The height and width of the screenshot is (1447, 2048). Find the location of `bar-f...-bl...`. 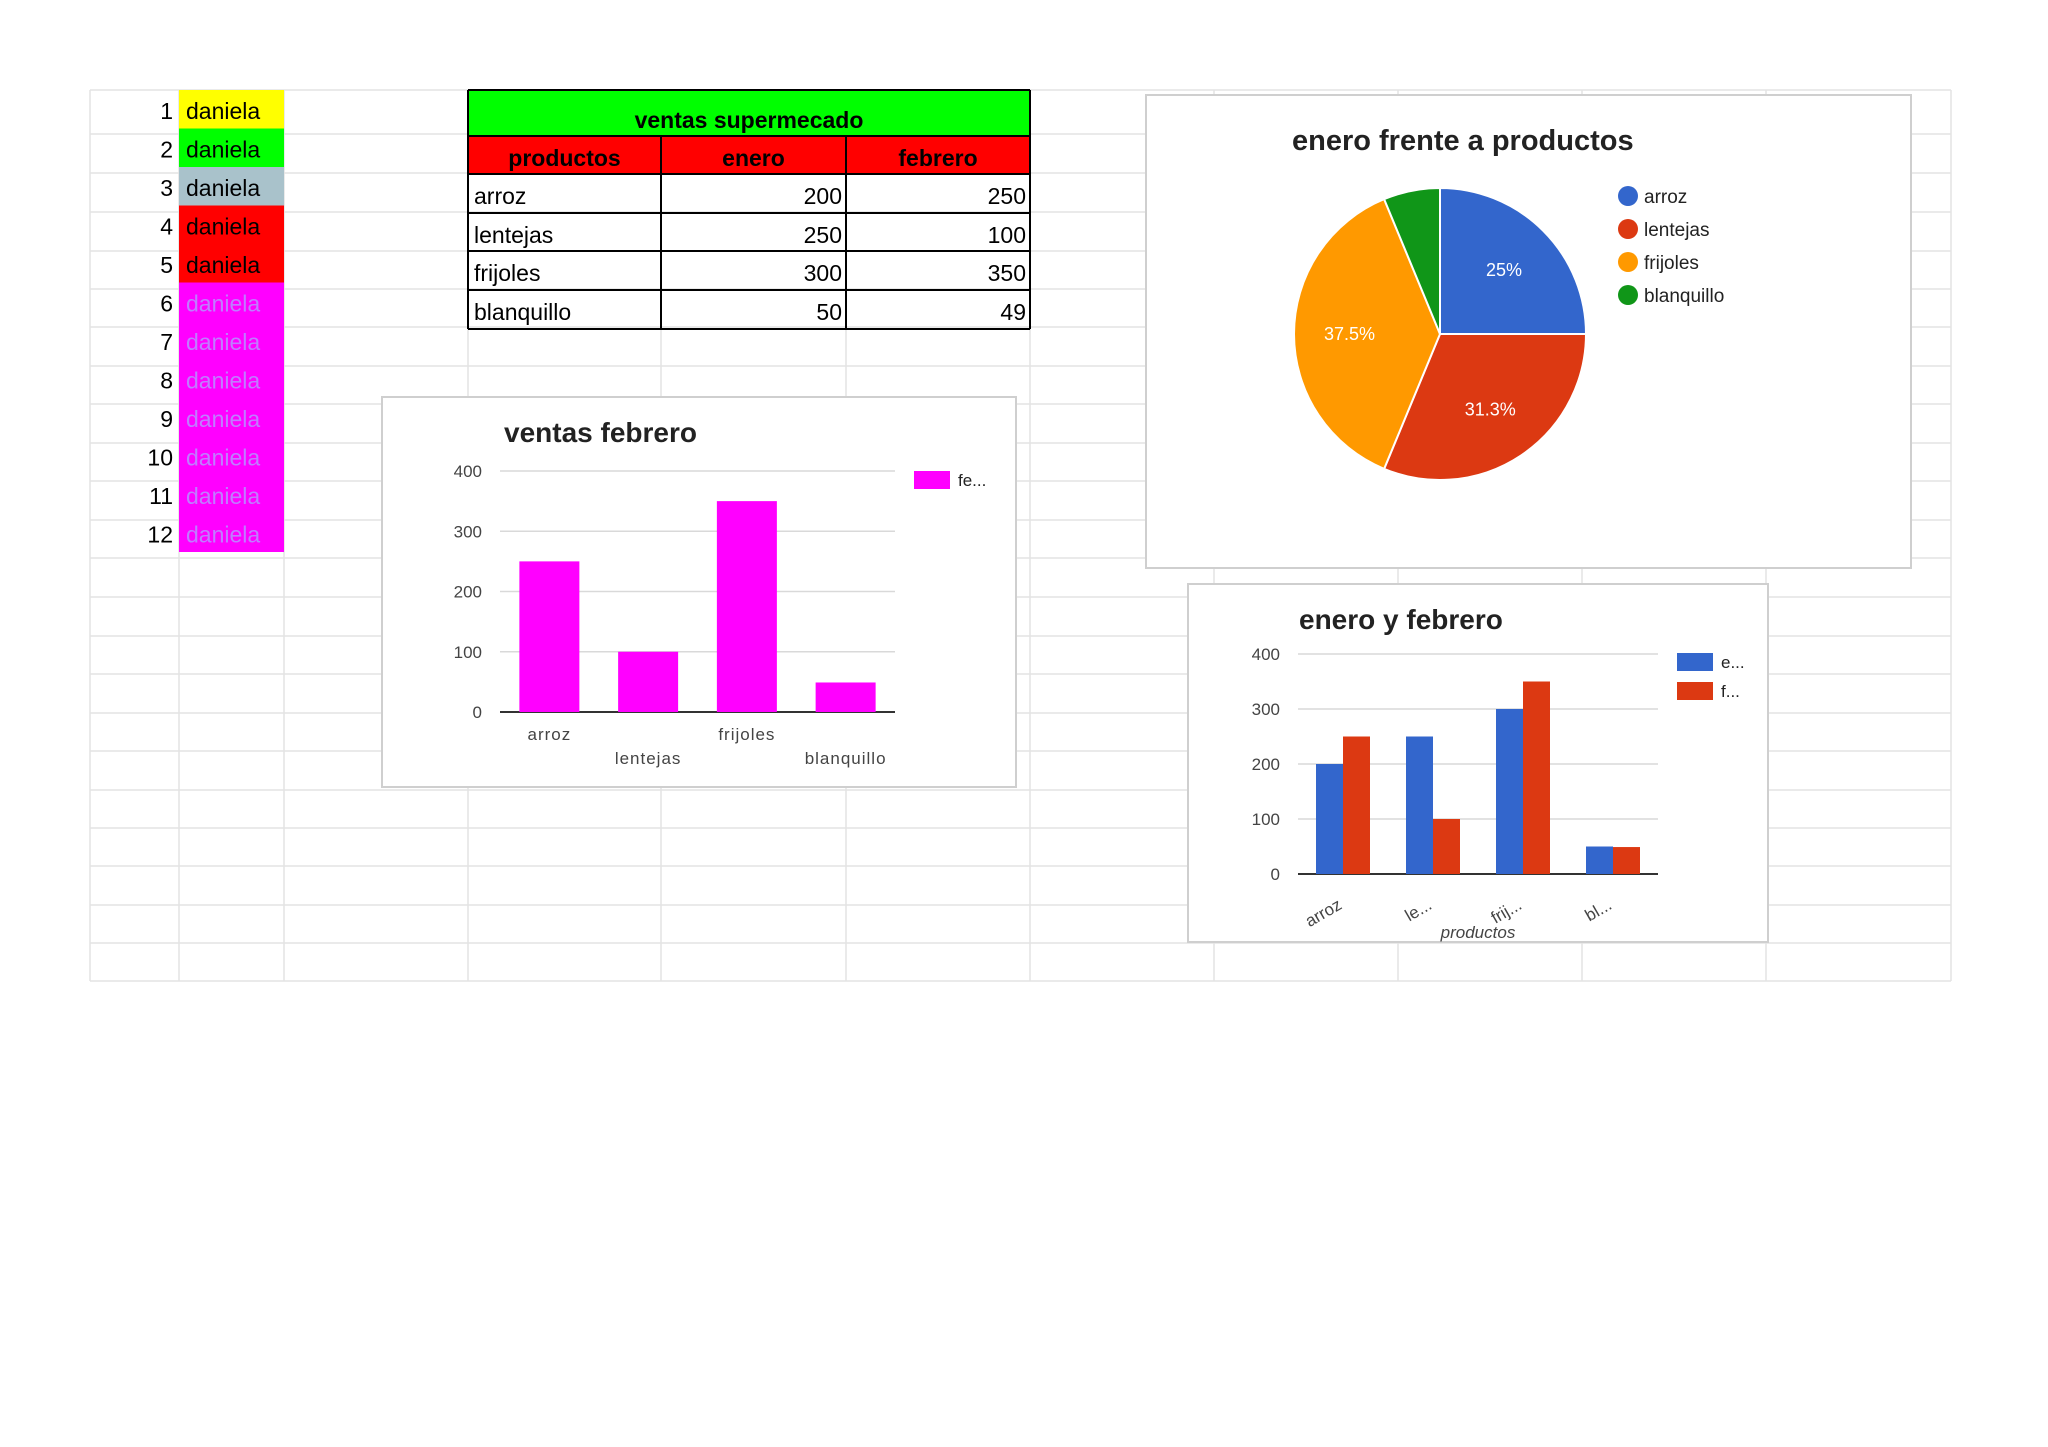

bar-f...-bl... is located at coordinates (1626, 860).